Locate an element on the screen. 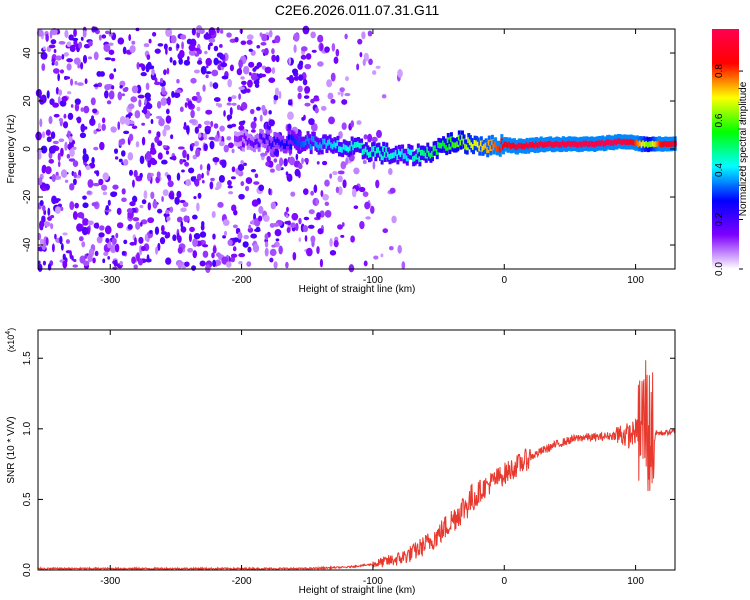  colorbar-gradient is located at coordinates (725, 149).